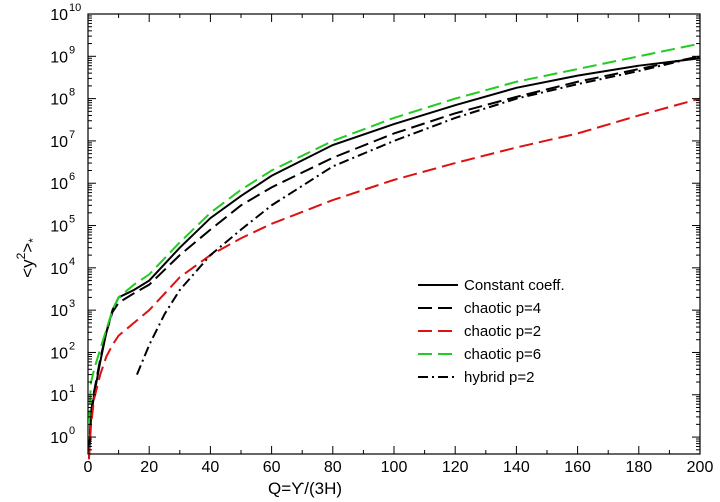 This screenshot has width=720, height=502. Describe the element at coordinates (72, 346) in the screenshot. I see `y-tick-exponent: 2` at that location.